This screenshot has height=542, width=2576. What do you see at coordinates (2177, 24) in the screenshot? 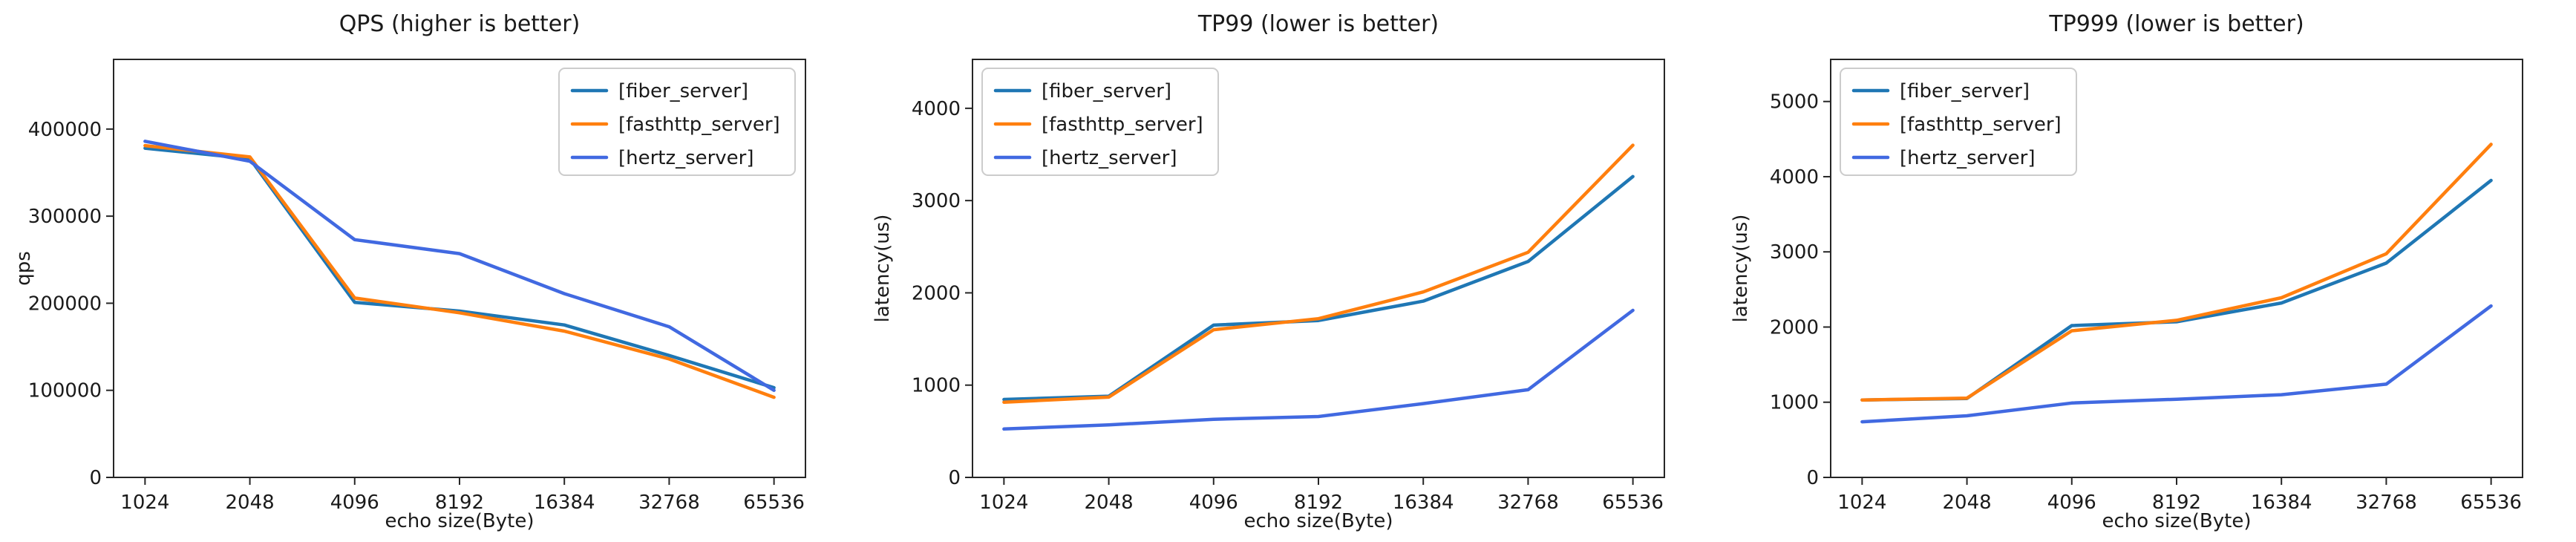
I see `chart-title: TP999 (lower is better)` at bounding box center [2177, 24].